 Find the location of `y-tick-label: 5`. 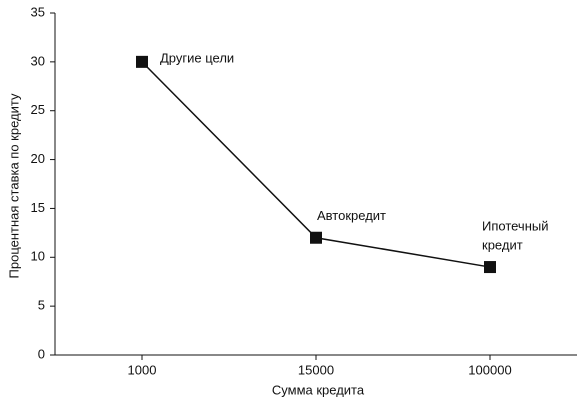

y-tick-label: 5 is located at coordinates (41, 305).